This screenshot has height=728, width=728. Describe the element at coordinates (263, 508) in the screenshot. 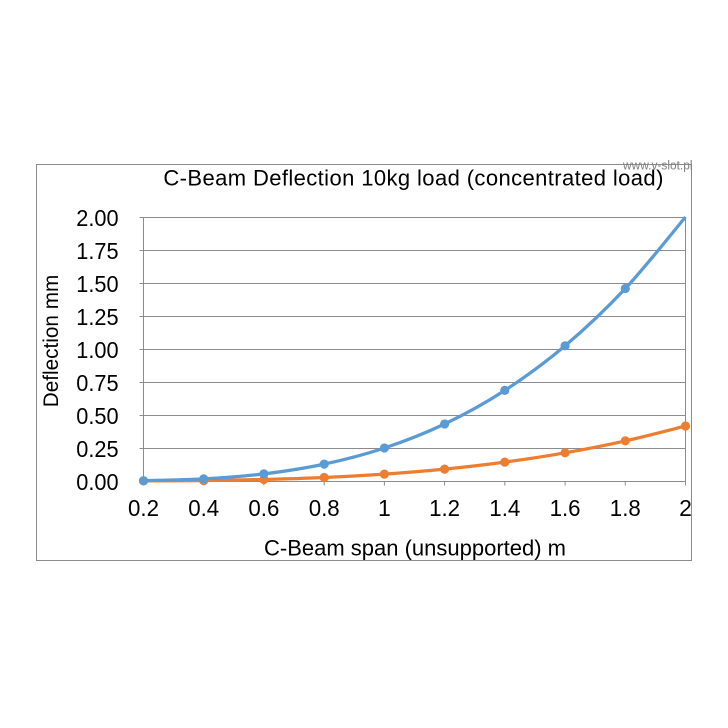

I see `svg-text: 0.6` at that location.